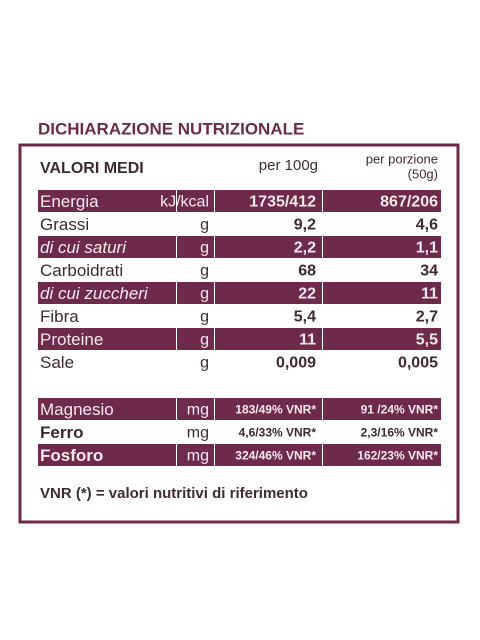  What do you see at coordinates (427, 248) in the screenshot?
I see `value-per-portion: 1,1` at bounding box center [427, 248].